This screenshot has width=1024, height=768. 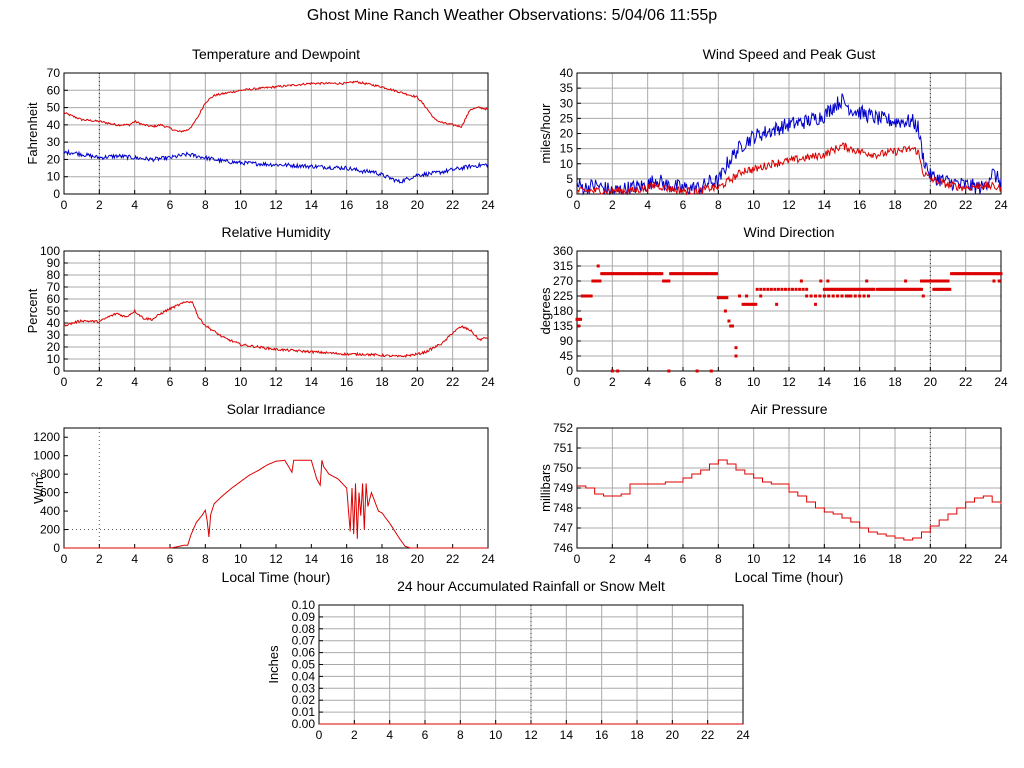 I want to click on y-tick-label: 0.00, so click(x=304, y=724).